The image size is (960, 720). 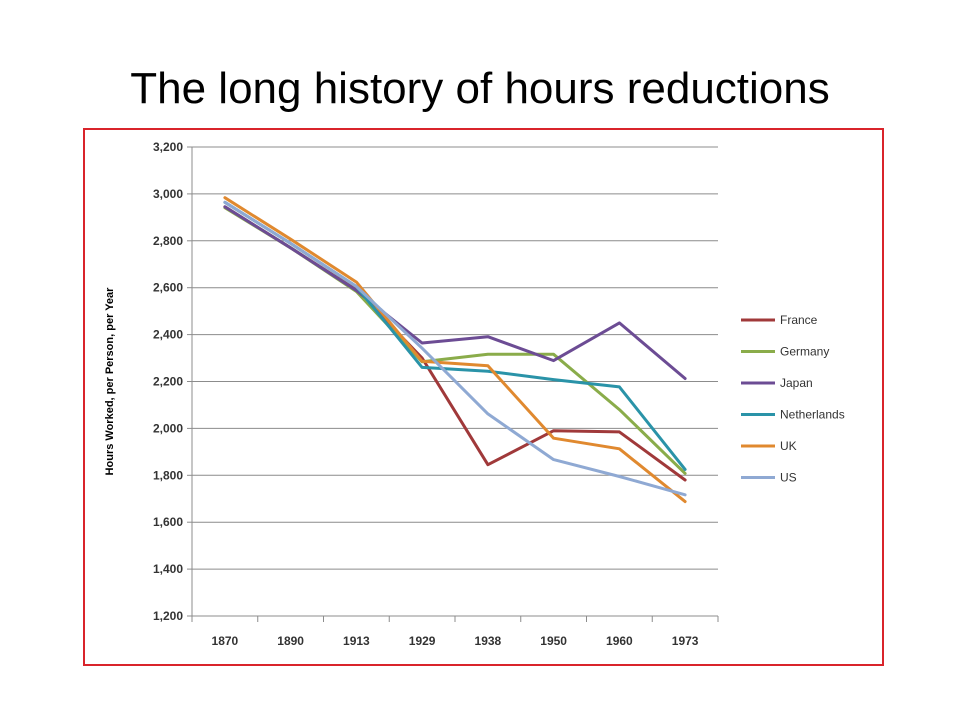 I want to click on x-tick-label: 1938, so click(x=488, y=641).